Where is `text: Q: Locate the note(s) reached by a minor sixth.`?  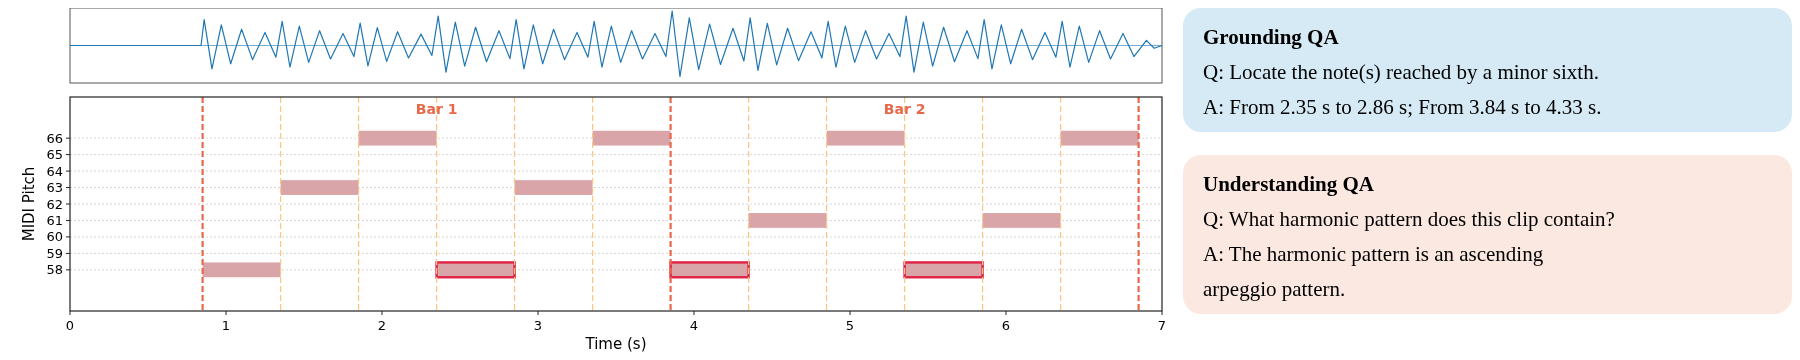
text: Q: Locate the note(s) reached by a minor sixth. is located at coordinates (1401, 72).